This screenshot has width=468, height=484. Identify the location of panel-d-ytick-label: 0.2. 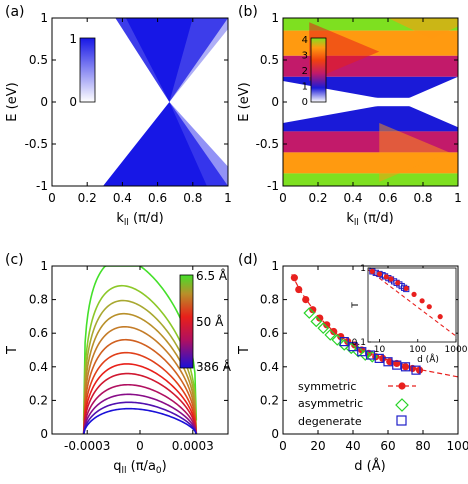
(269, 400).